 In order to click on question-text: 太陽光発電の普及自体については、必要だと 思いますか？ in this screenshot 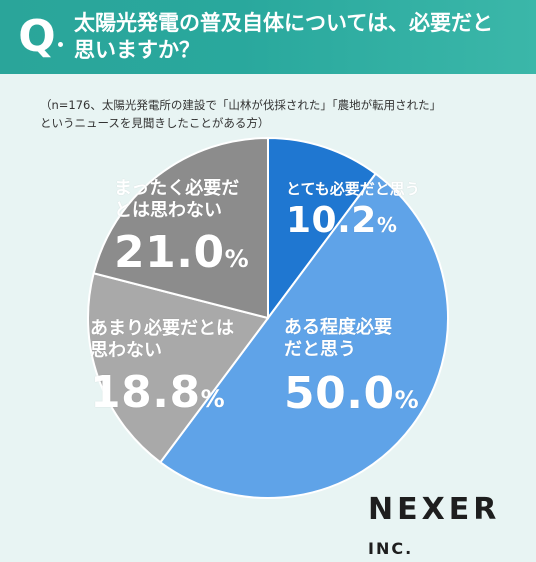, I will do `click(283, 36)`.